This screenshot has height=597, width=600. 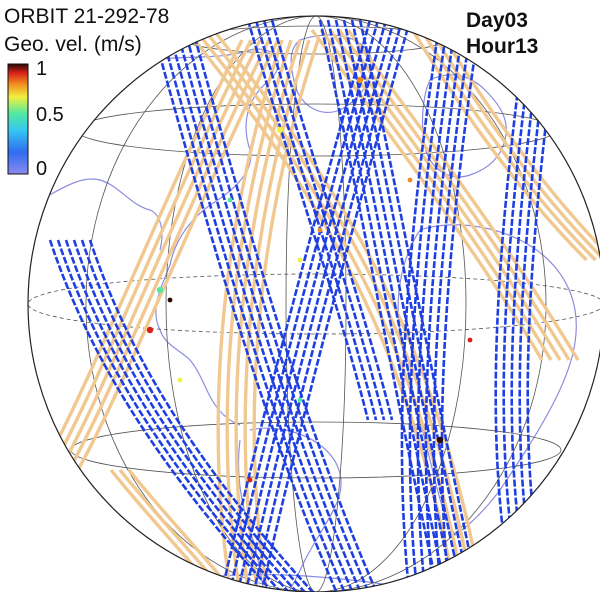 I want to click on day-label: Day03, so click(x=497, y=21).